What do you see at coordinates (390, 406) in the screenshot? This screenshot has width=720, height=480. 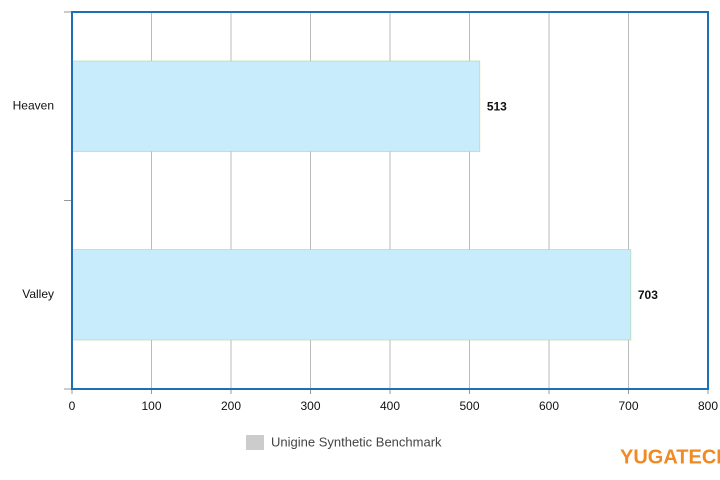 I see `x-tick-label: 400` at bounding box center [390, 406].